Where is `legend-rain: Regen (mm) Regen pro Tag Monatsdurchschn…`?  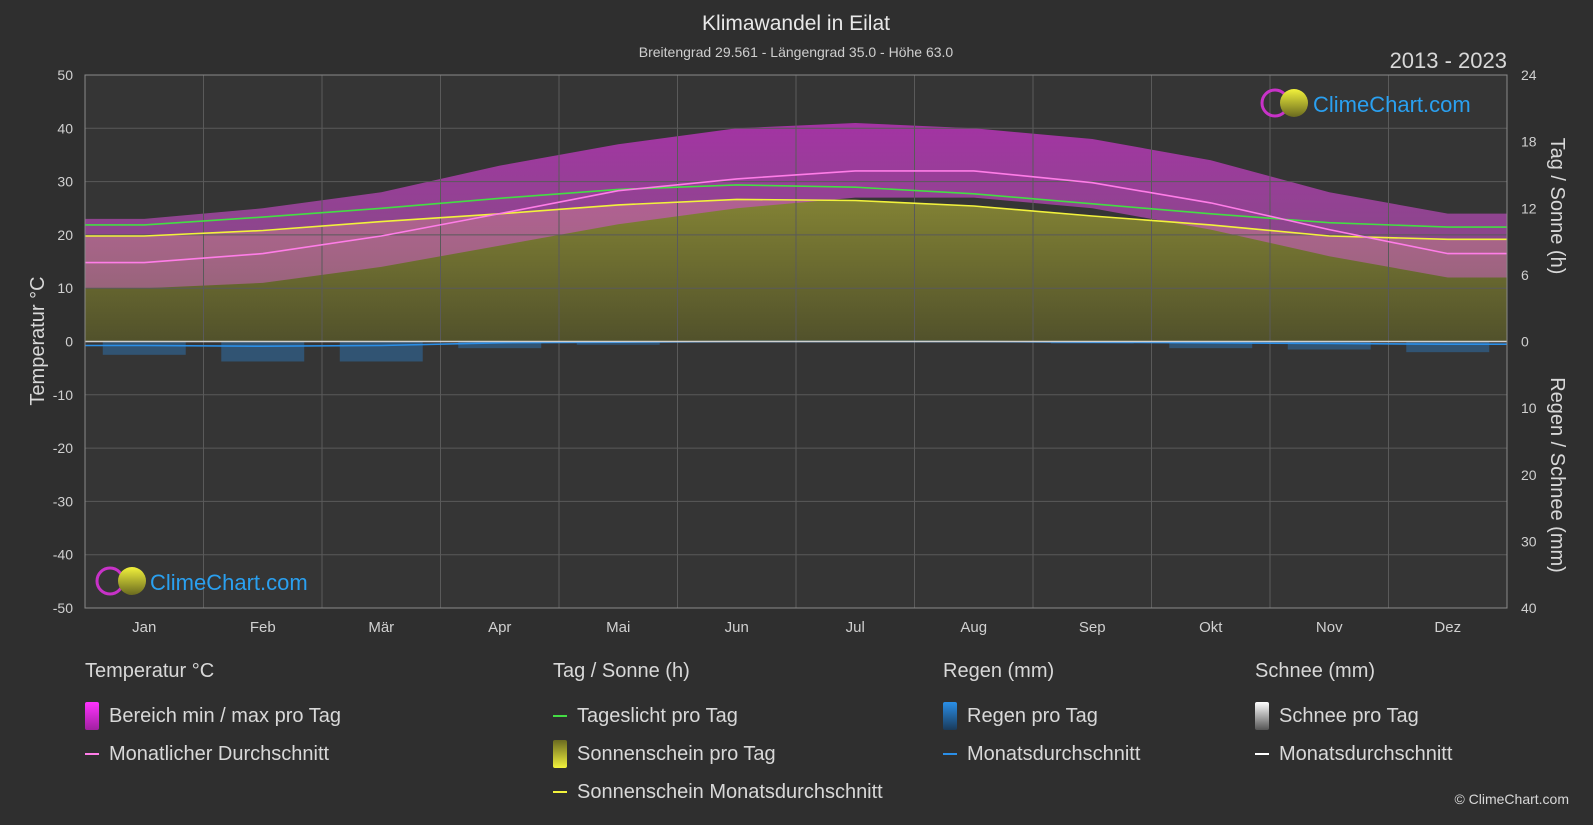 legend-rain: Regen (mm) Regen pro Tag Monatsdurchschn… is located at coordinates (1041, 716).